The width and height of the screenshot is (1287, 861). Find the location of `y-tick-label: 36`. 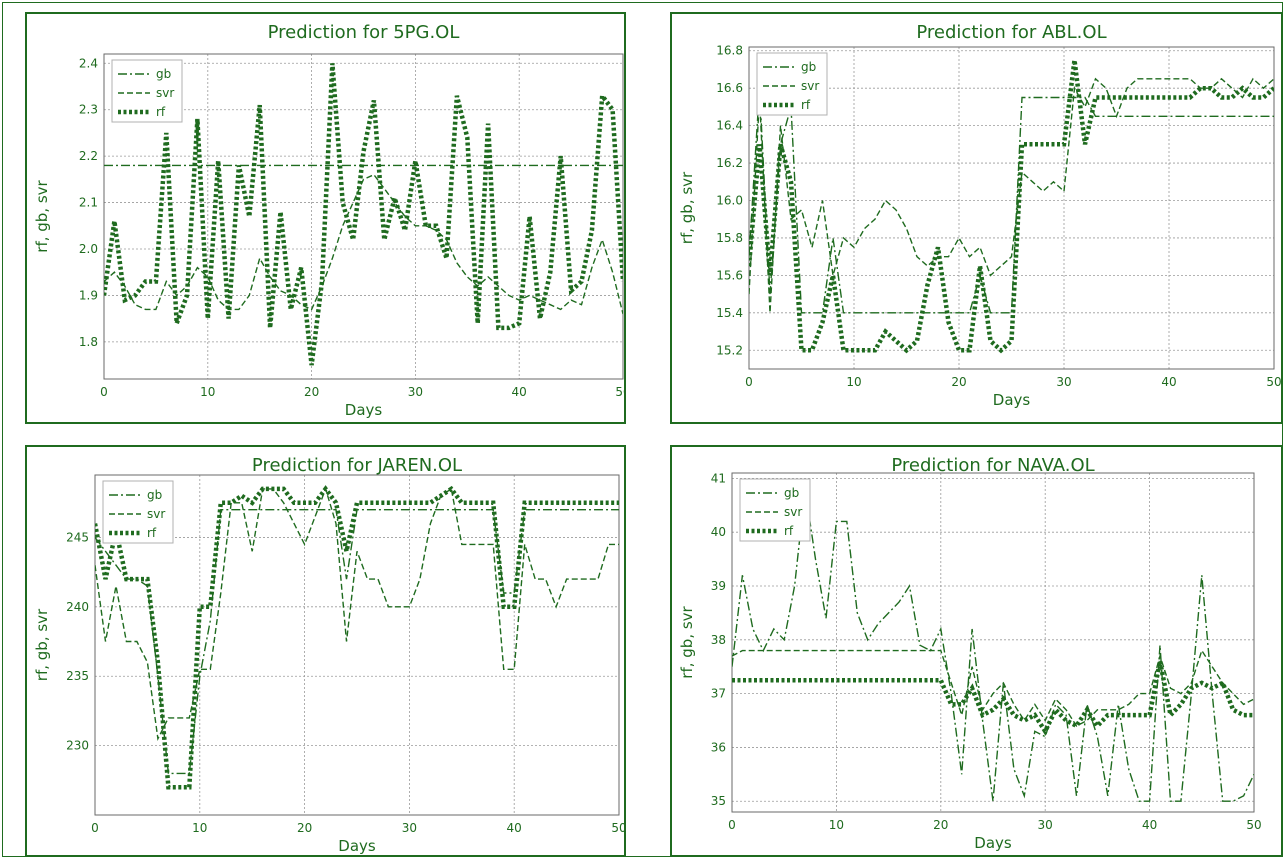

y-tick-label: 36 is located at coordinates (718, 747).